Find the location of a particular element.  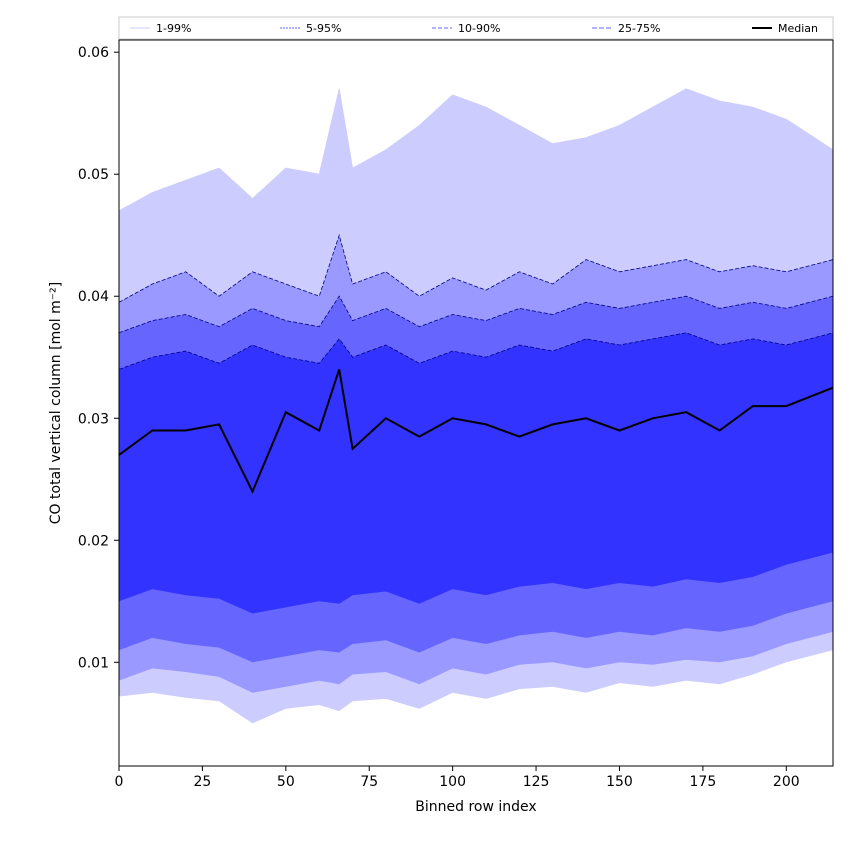

legend-box is located at coordinates (476, 28).